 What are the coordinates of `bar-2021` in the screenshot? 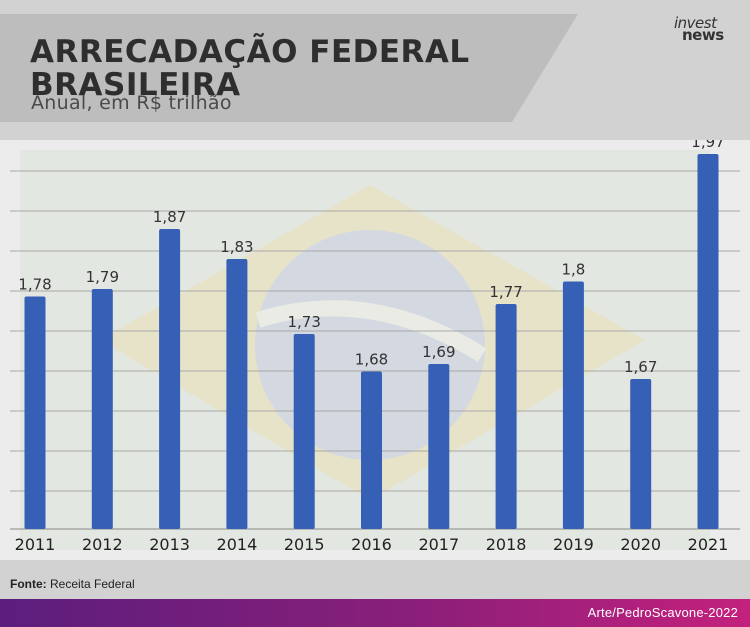 It's located at (708, 341).